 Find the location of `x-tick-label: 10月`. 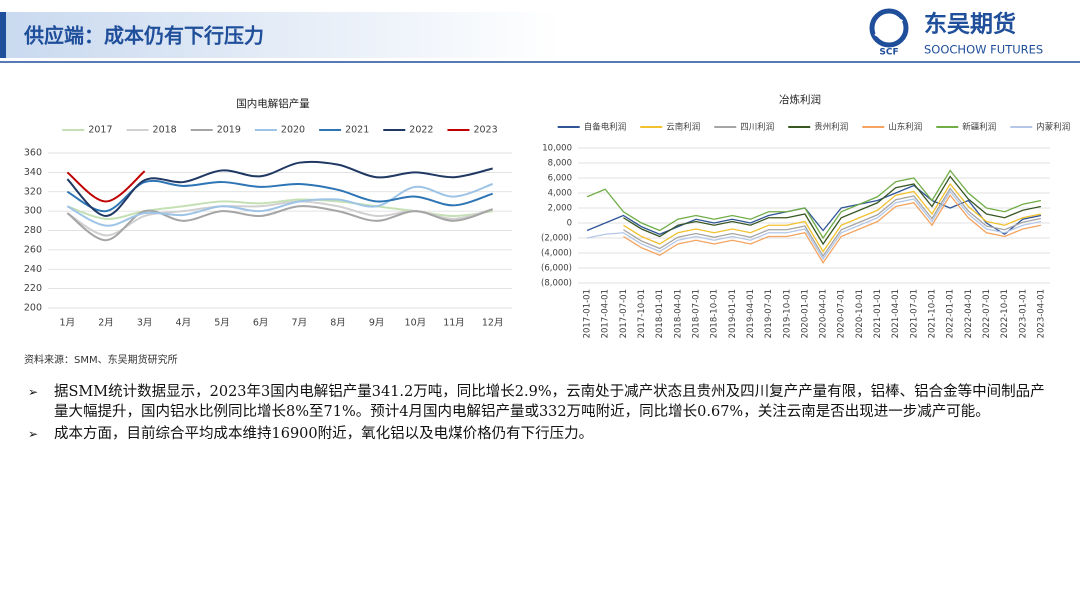

x-tick-label: 10月 is located at coordinates (416, 323).